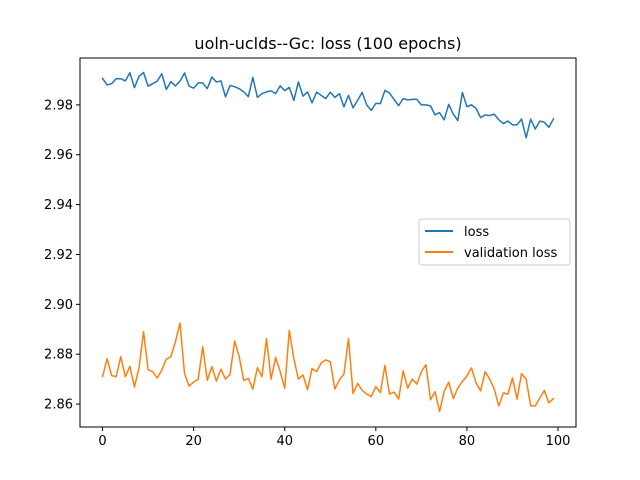 The width and height of the screenshot is (640, 480). Describe the element at coordinates (193, 441) in the screenshot. I see `x-tick-label: 20` at that location.